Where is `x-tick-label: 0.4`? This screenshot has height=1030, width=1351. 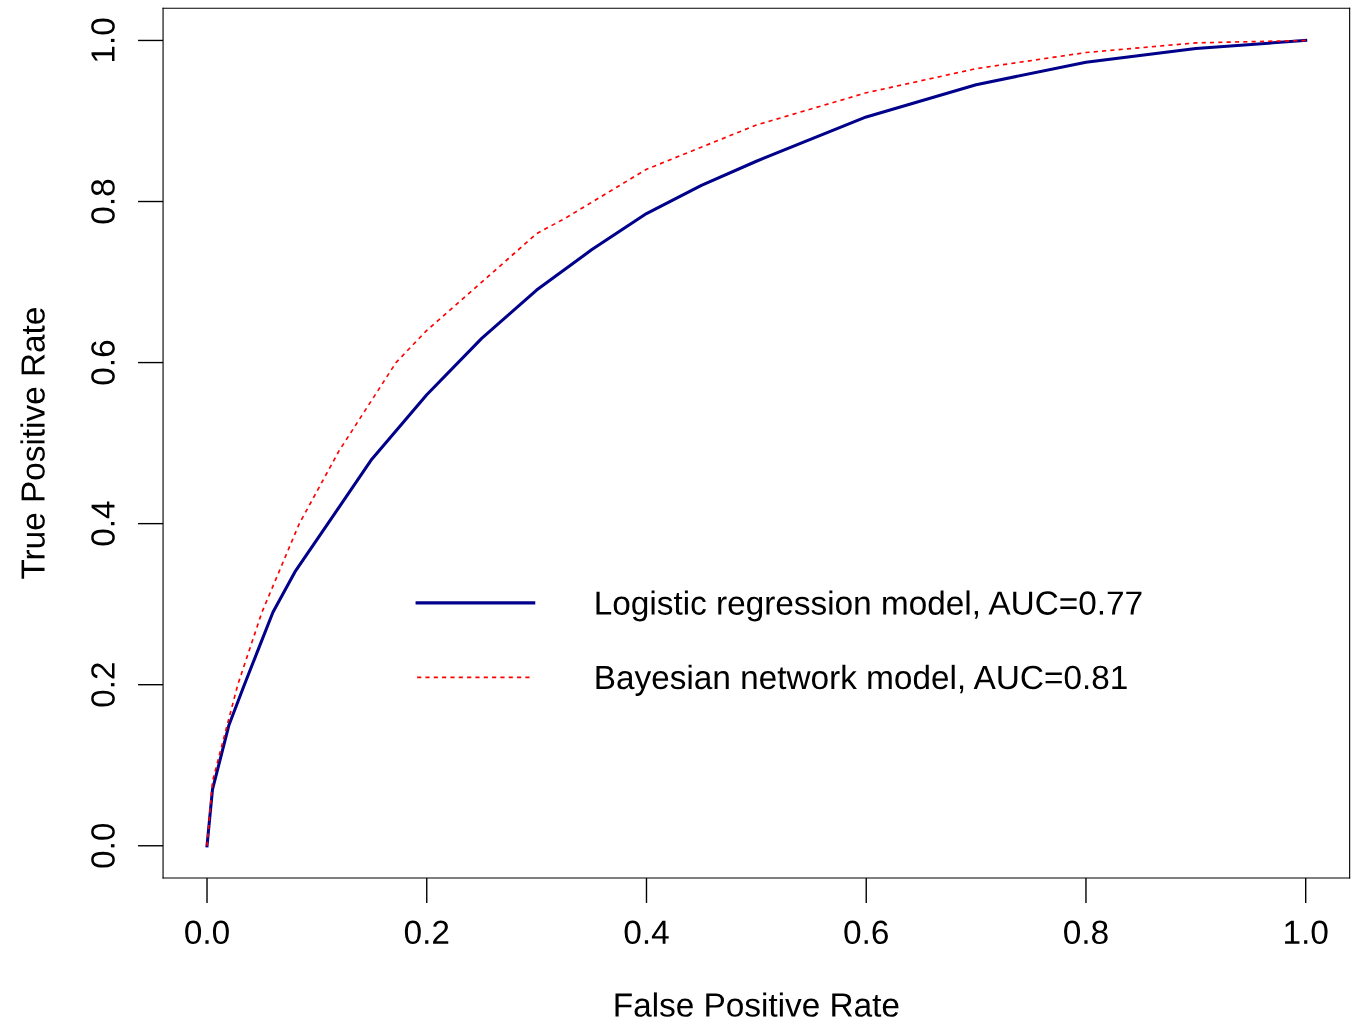 x-tick-label: 0.4 is located at coordinates (646, 932).